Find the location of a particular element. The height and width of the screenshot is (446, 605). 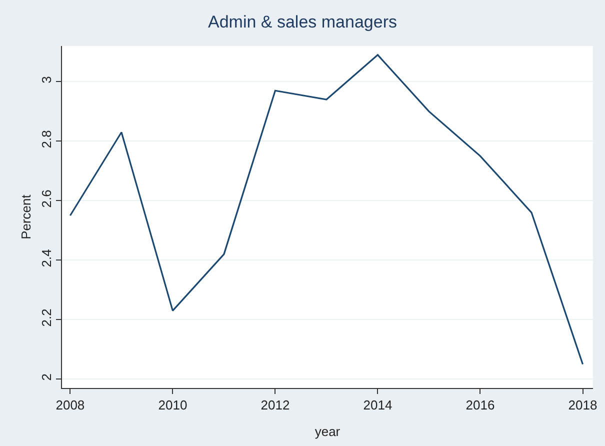

x-tick-label: 2012 is located at coordinates (275, 405).